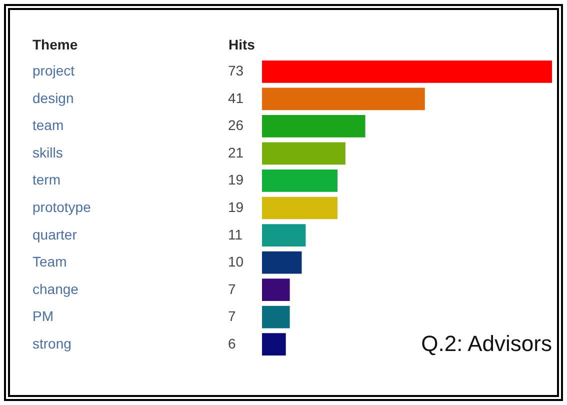  Describe the element at coordinates (46, 180) in the screenshot. I see `y-tick-label: term` at that location.